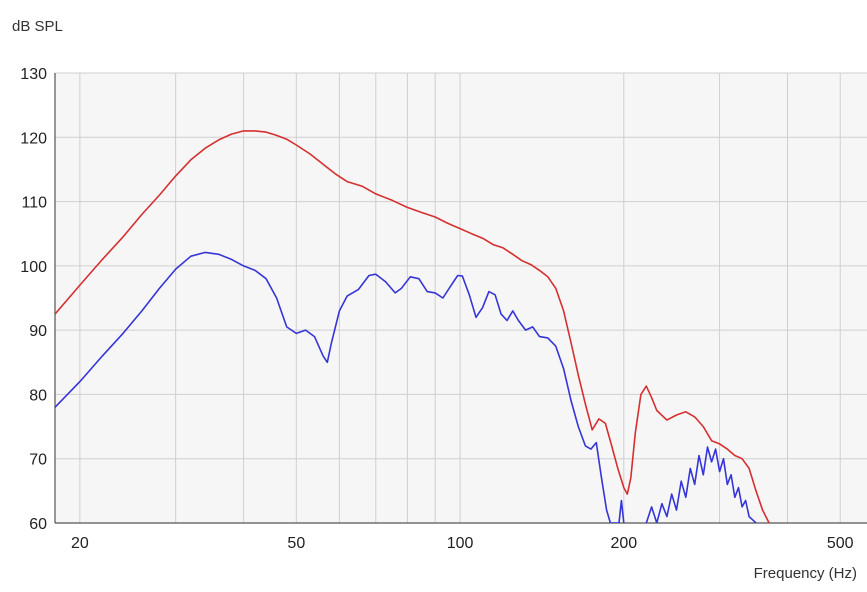 The image size is (867, 592). Describe the element at coordinates (296, 543) in the screenshot. I see `x-tick-label: 50` at that location.